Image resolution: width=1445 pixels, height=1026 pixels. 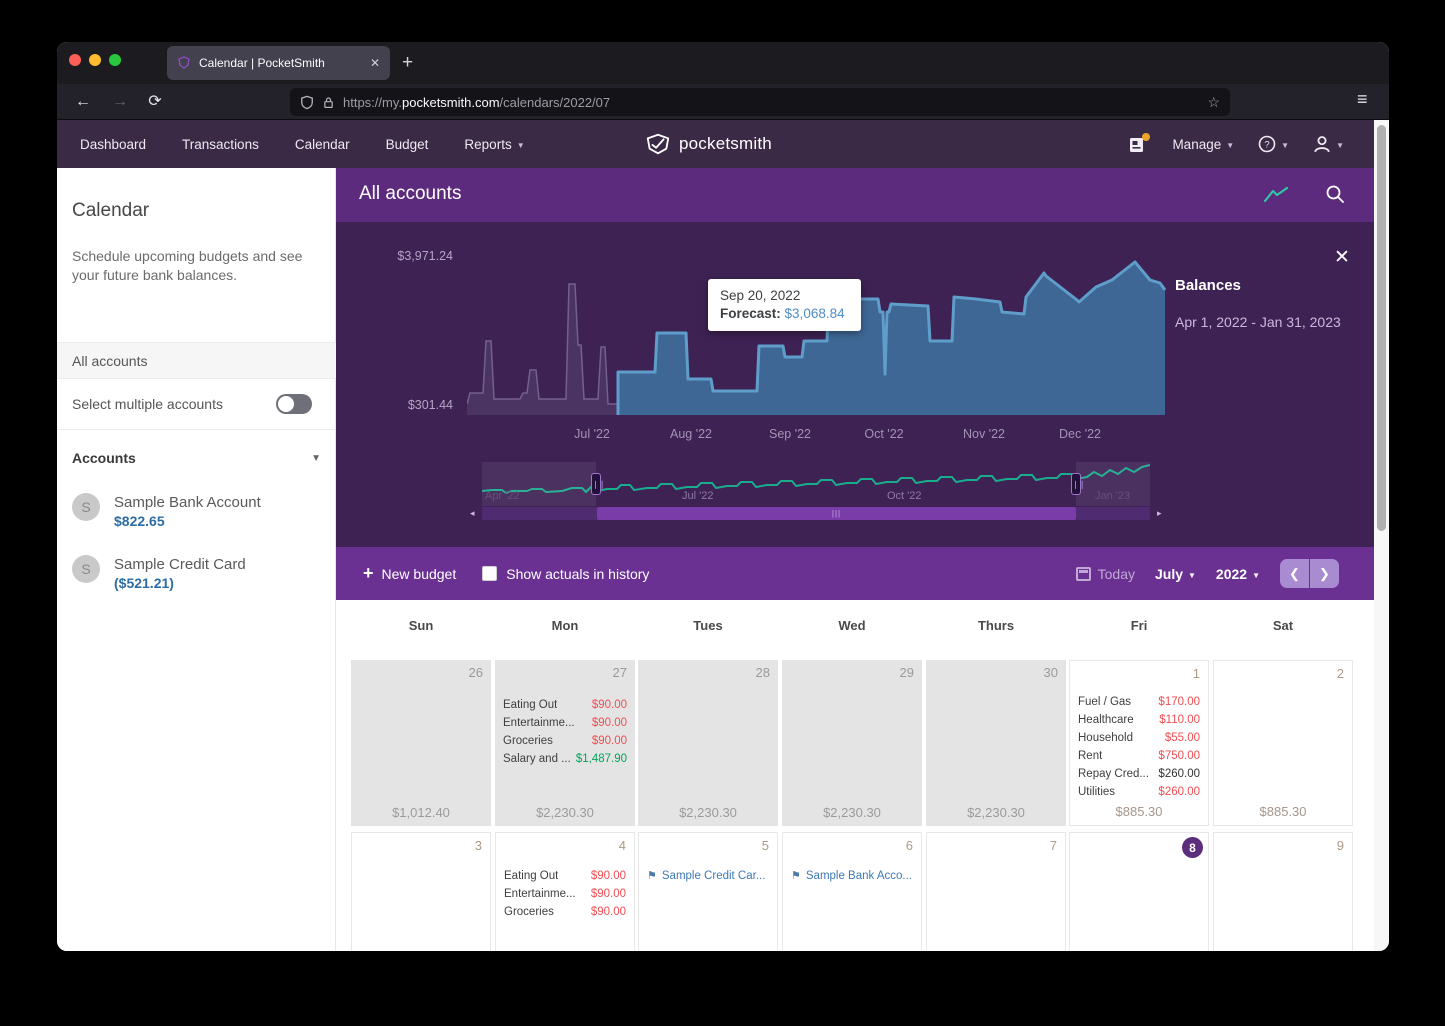 I want to click on month-dropdown: July ▼, so click(x=1175, y=573).